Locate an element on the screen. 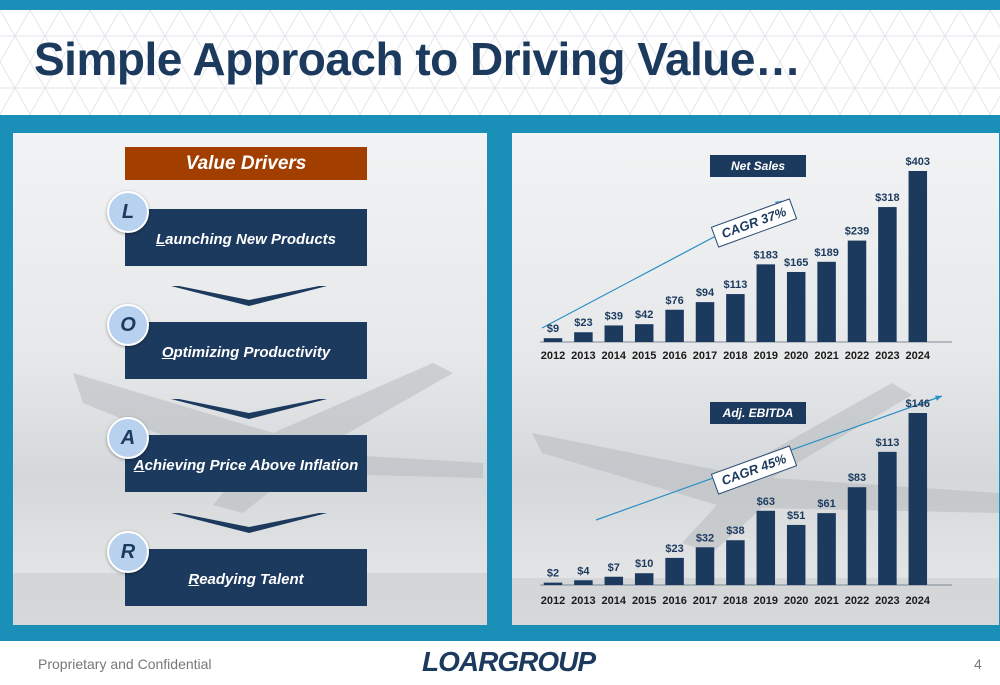 The image size is (1000, 685). value-drivers-header: Value Drivers is located at coordinates (246, 163).